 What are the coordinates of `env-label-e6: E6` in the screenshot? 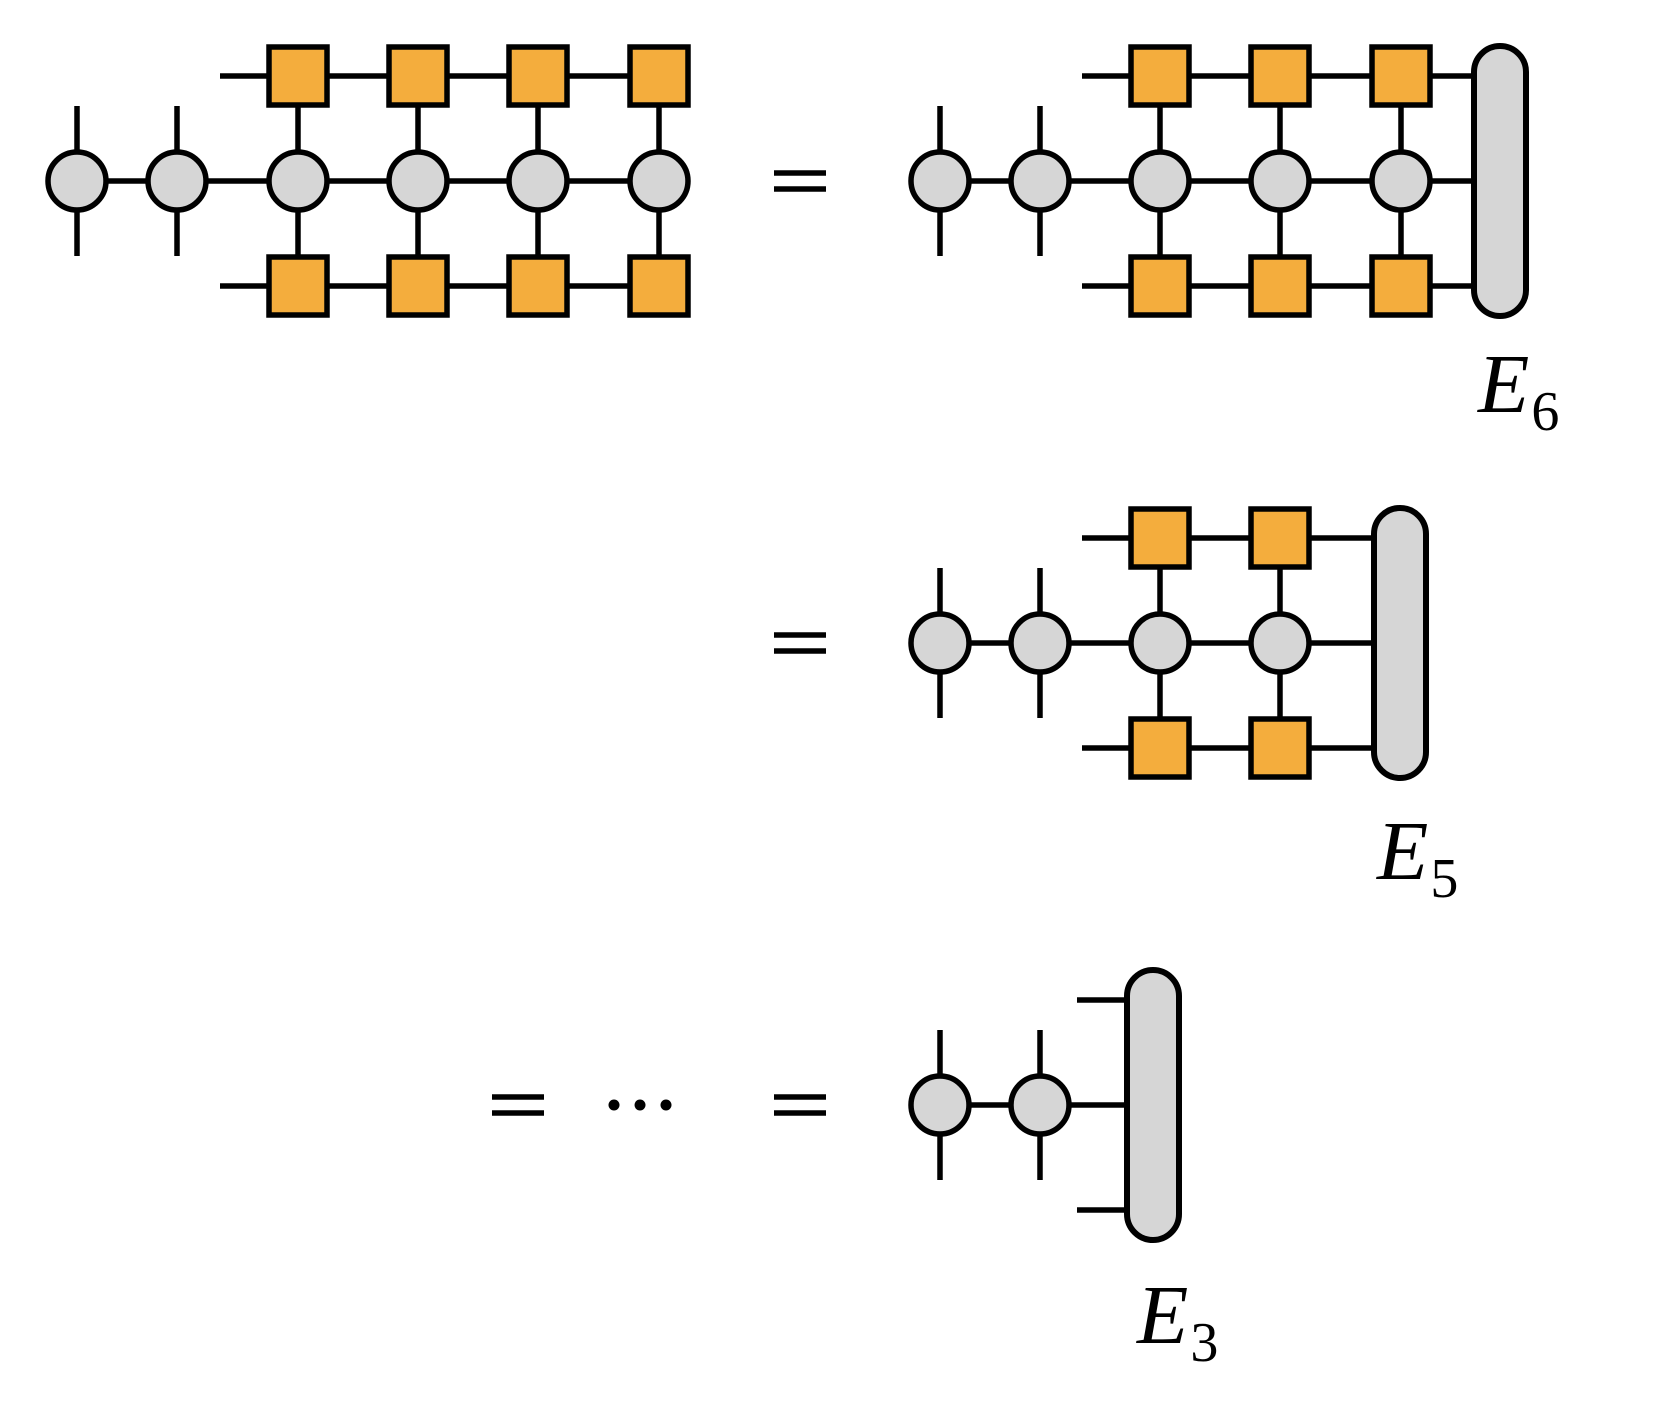 It's located at (1518, 390).